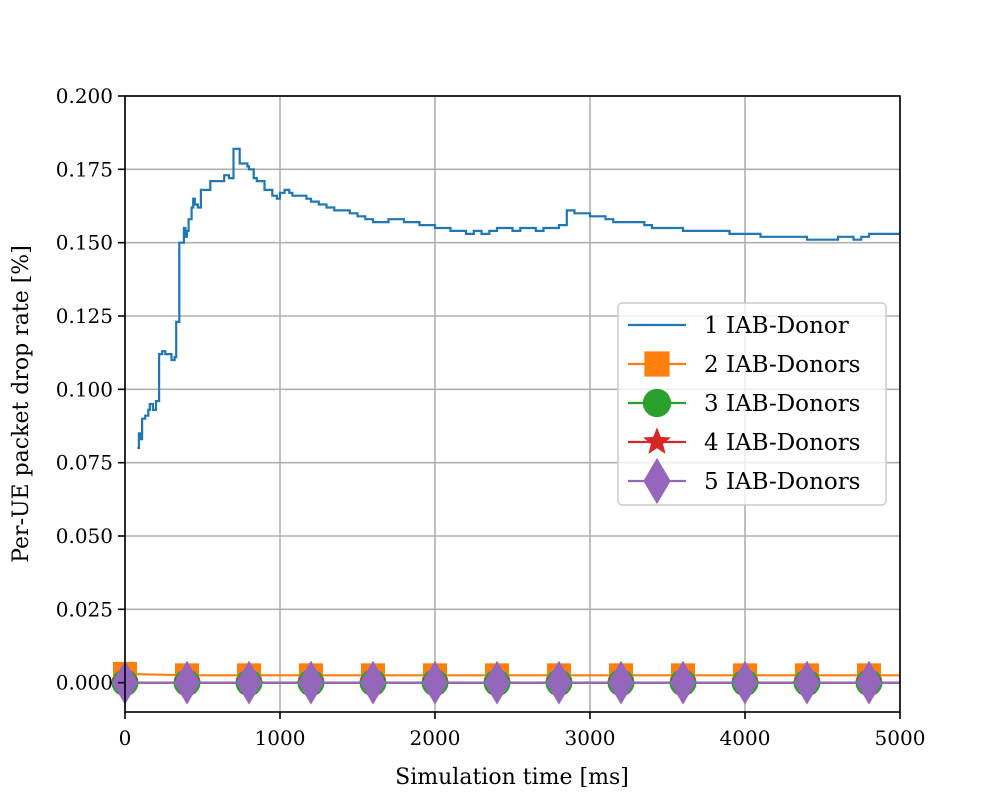 This screenshot has width=1000, height=800. Describe the element at coordinates (84, 316) in the screenshot. I see `y-tick-label: 0.125` at that location.